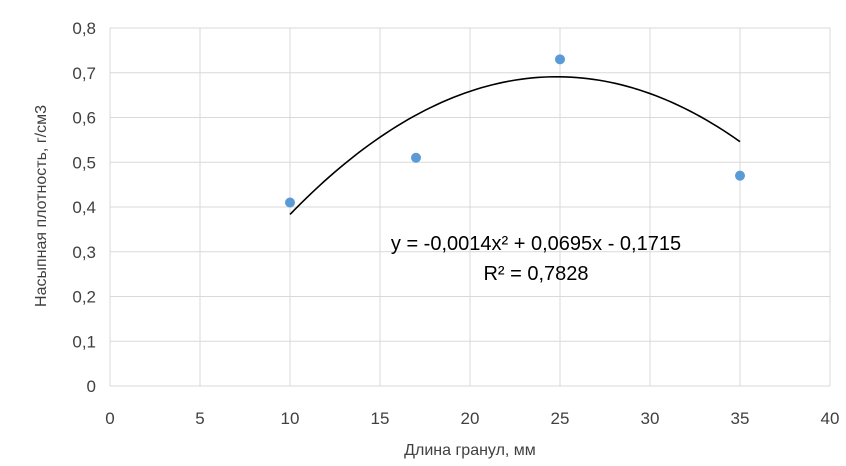 Image resolution: width=846 pixels, height=466 pixels. I want to click on x-tick-label: 20, so click(470, 418).